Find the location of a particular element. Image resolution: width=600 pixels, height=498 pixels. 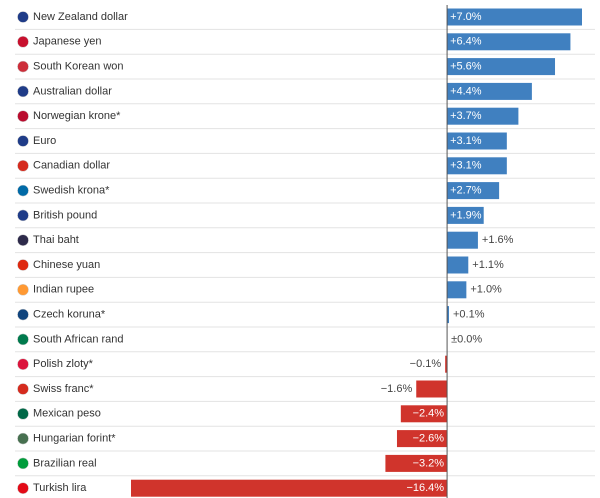

value-label: −1.6% is located at coordinates (397, 389).